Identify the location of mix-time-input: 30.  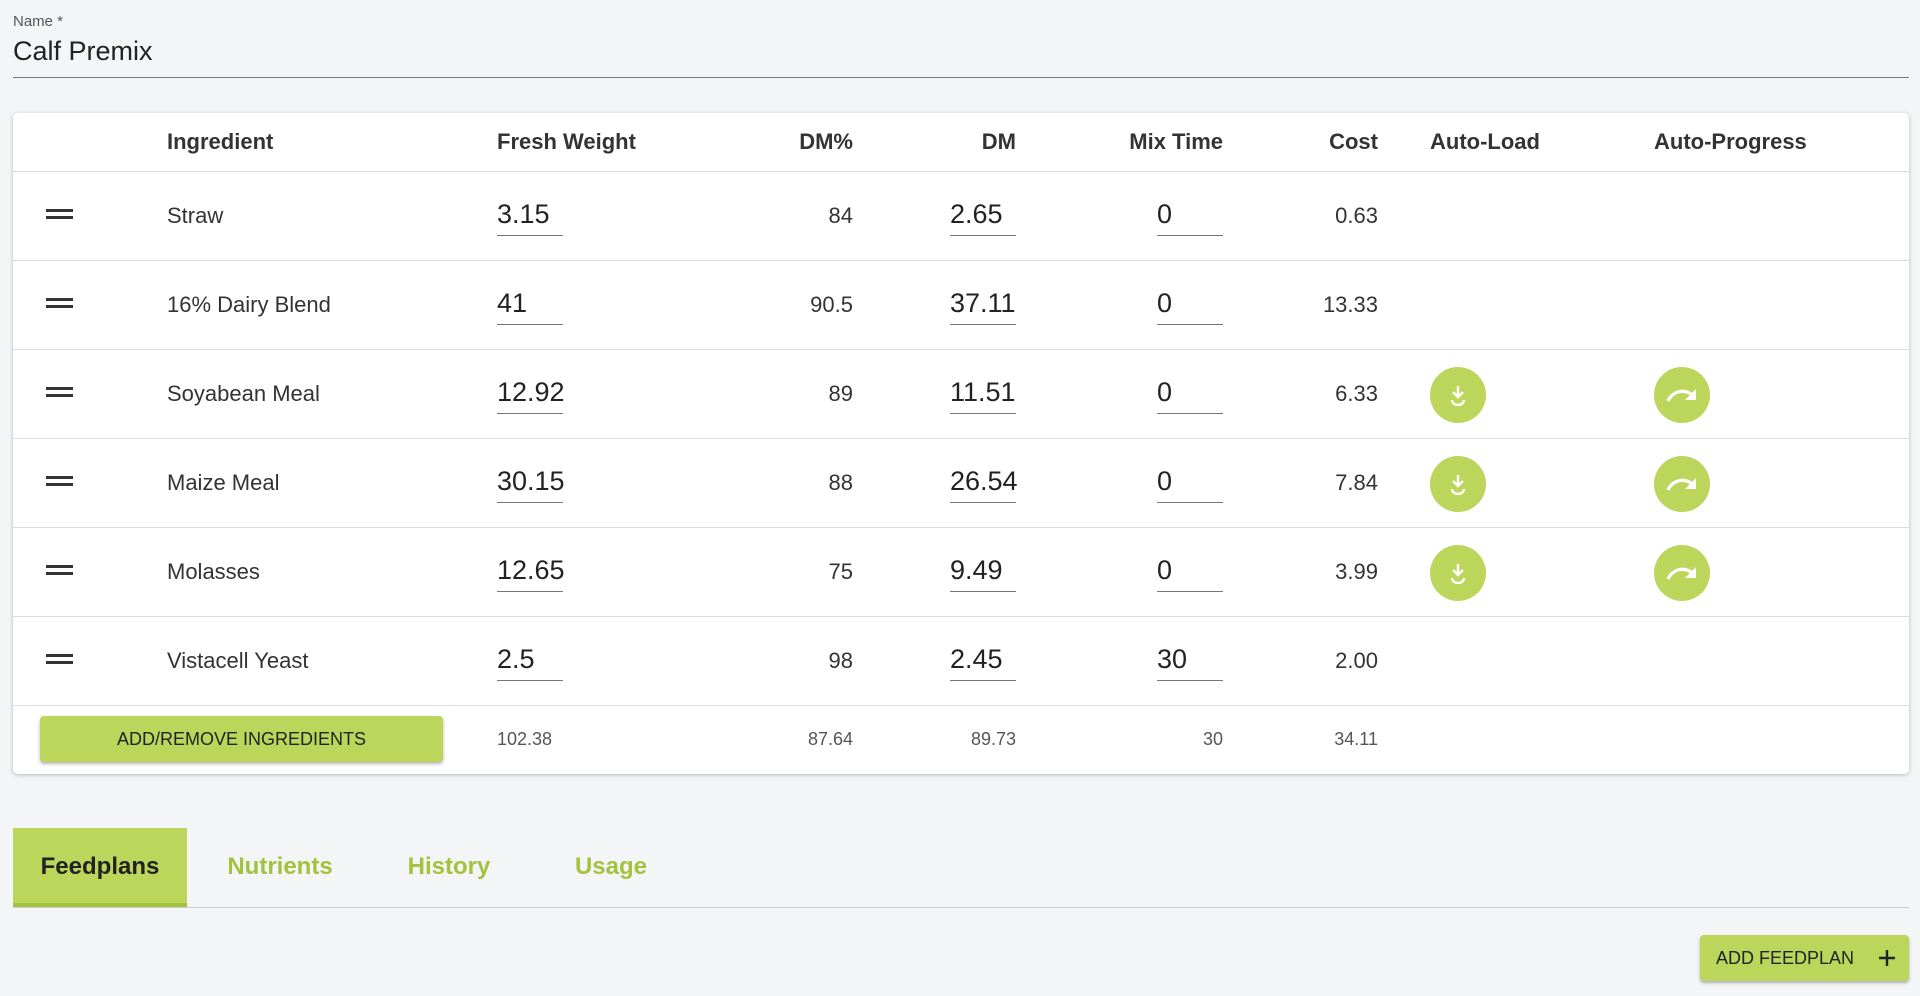
(1190, 660).